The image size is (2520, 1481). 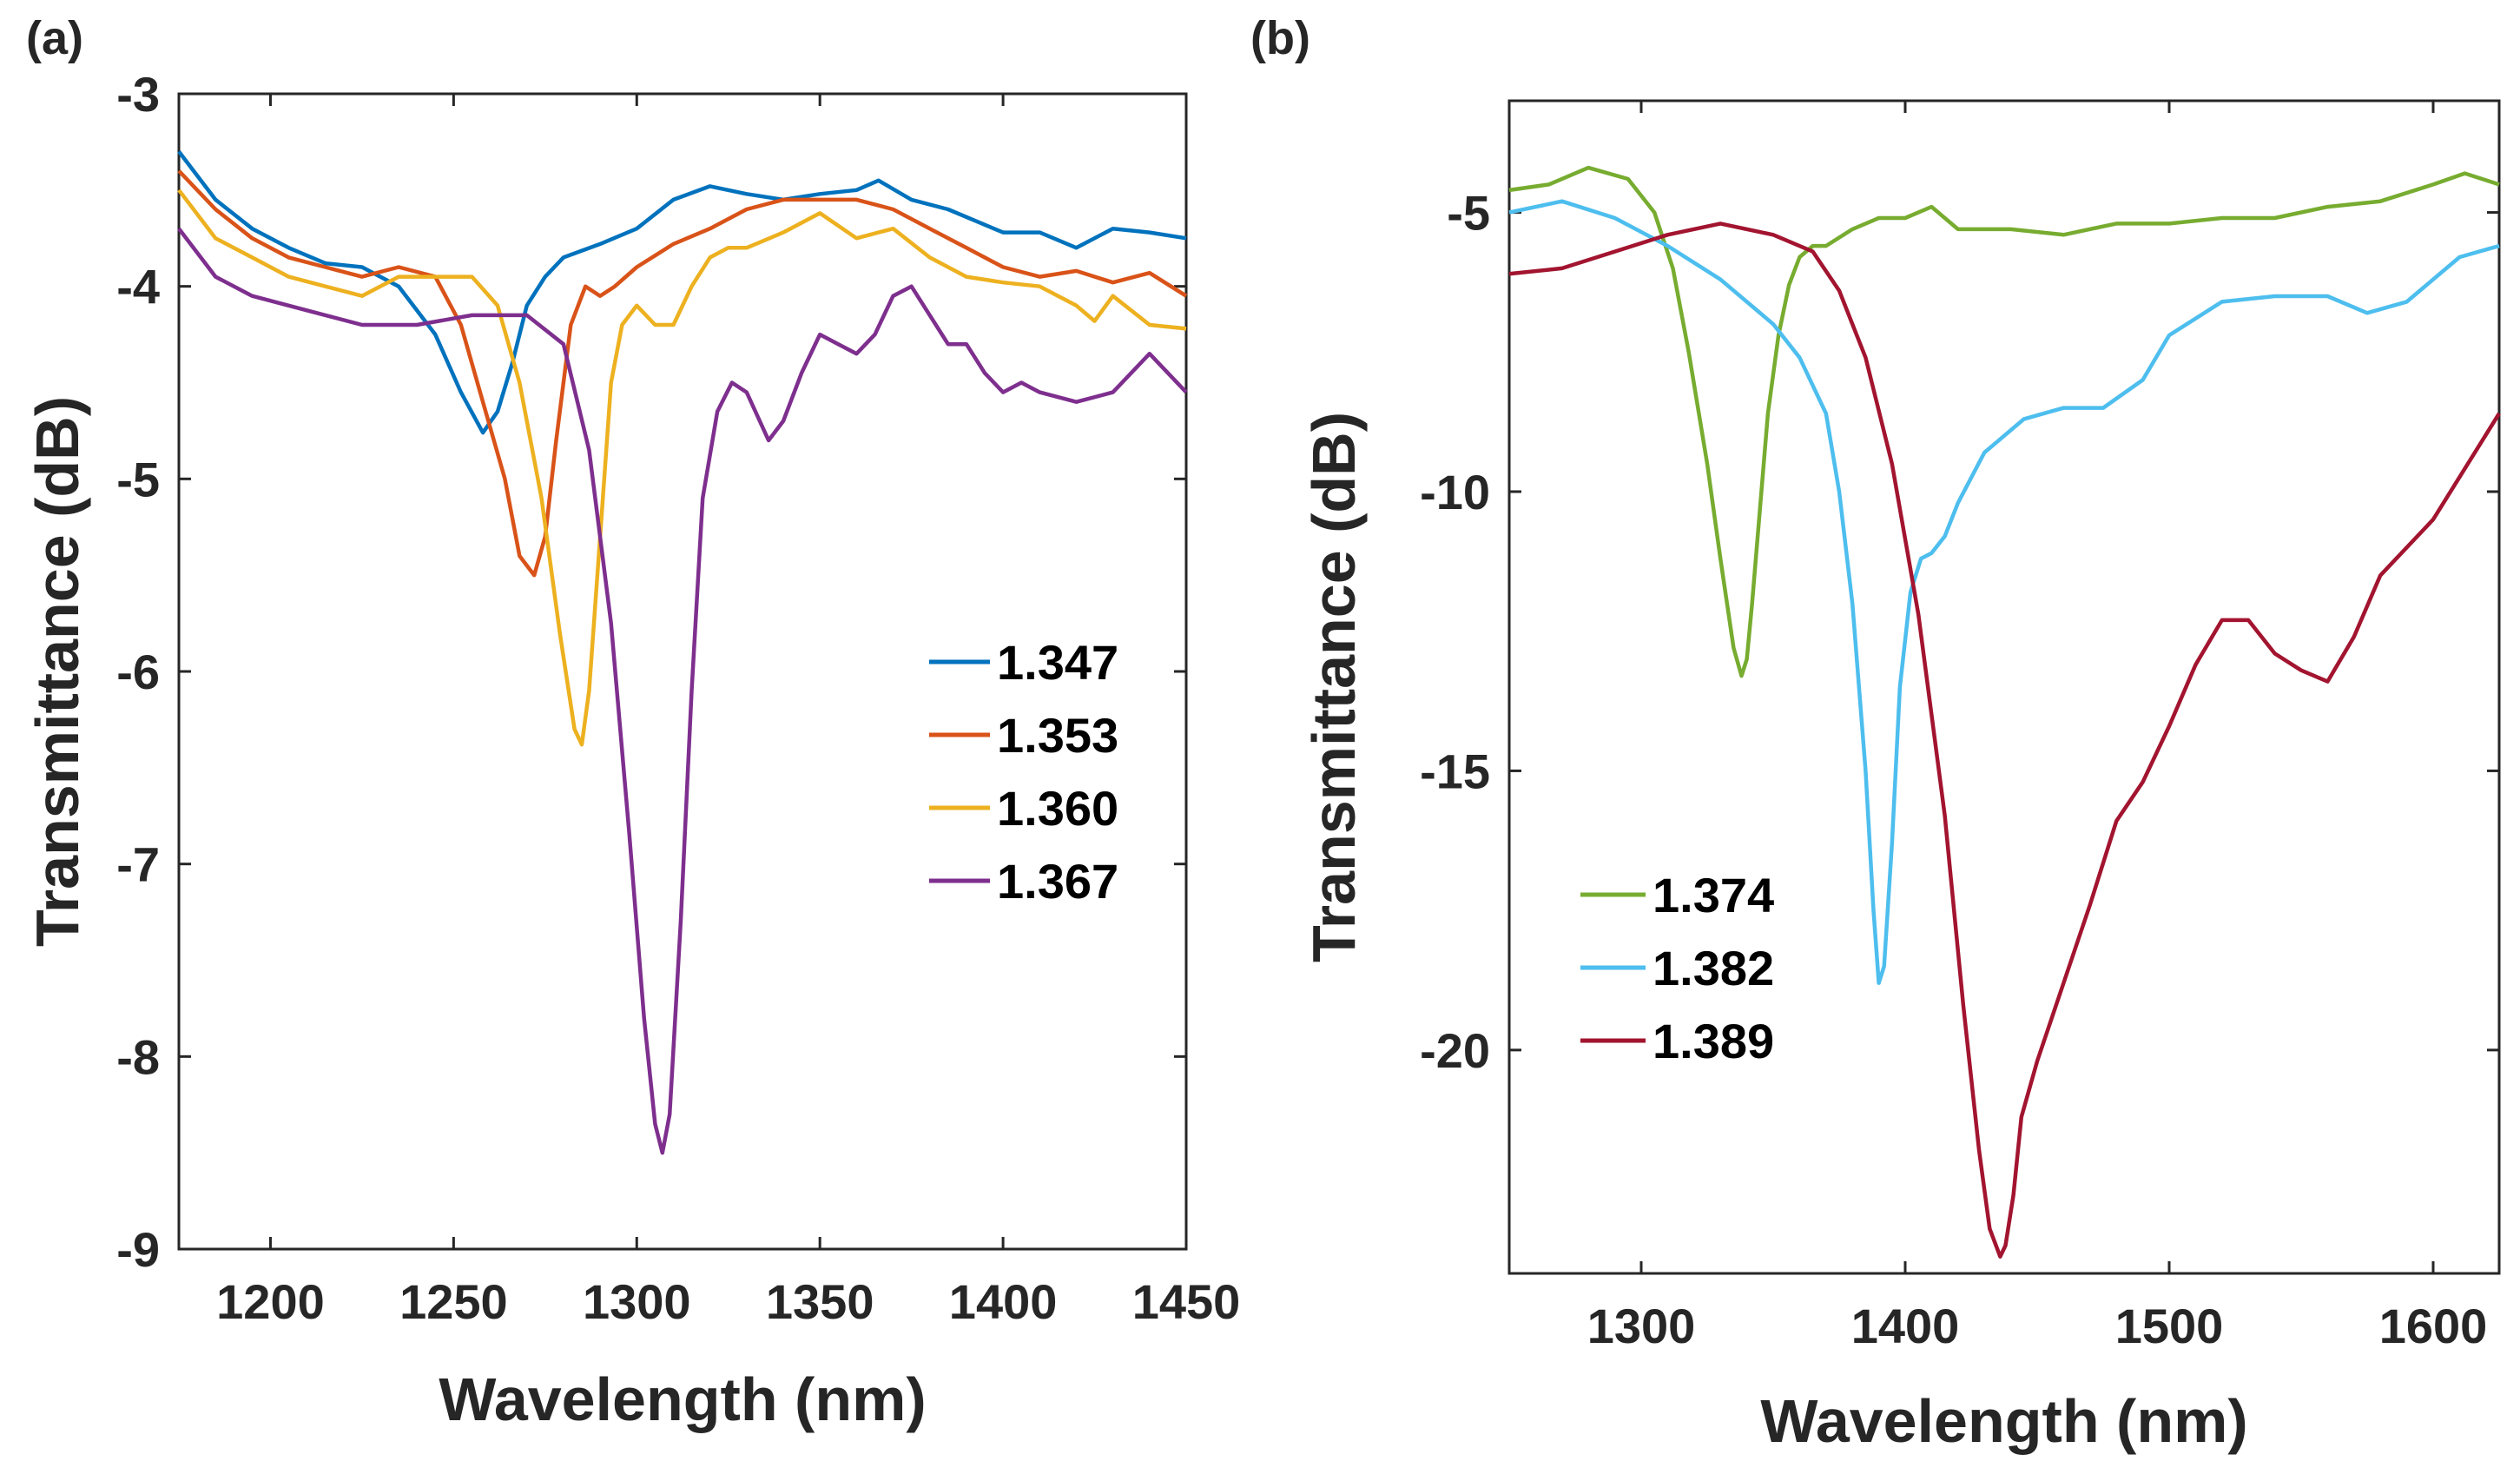 I want to click on y-tick-label: -4, so click(x=138, y=287).